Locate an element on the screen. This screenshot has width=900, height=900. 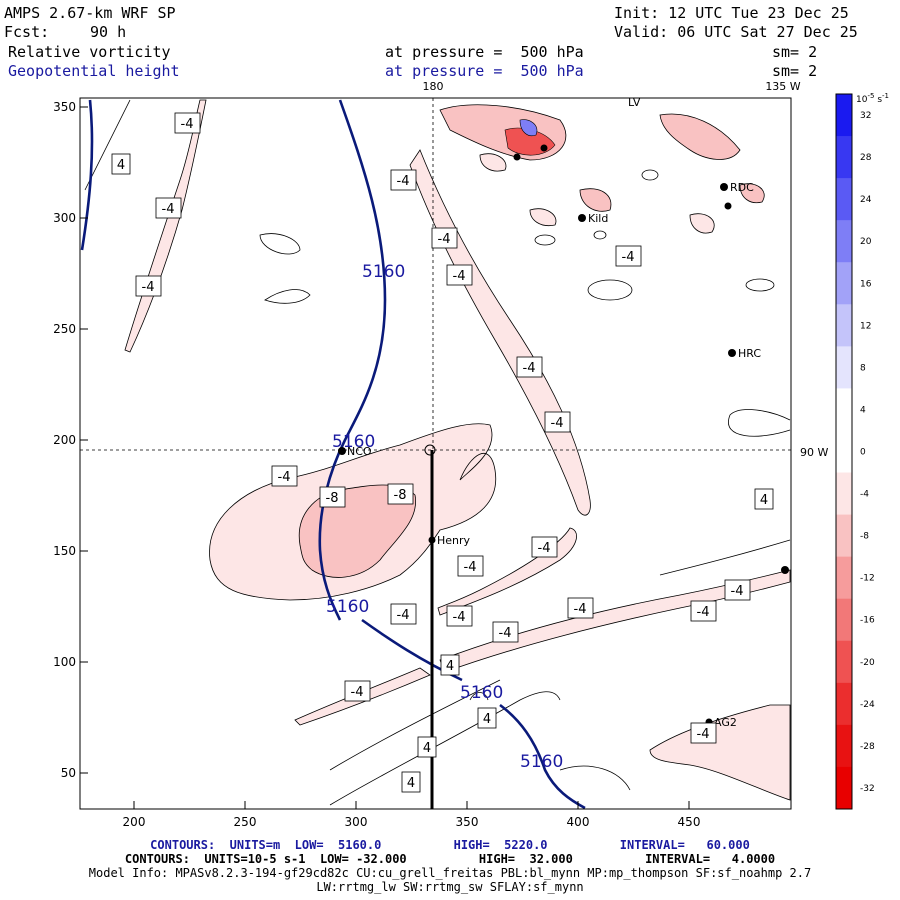
colorbar-label: 24 is located at coordinates (866, 200).